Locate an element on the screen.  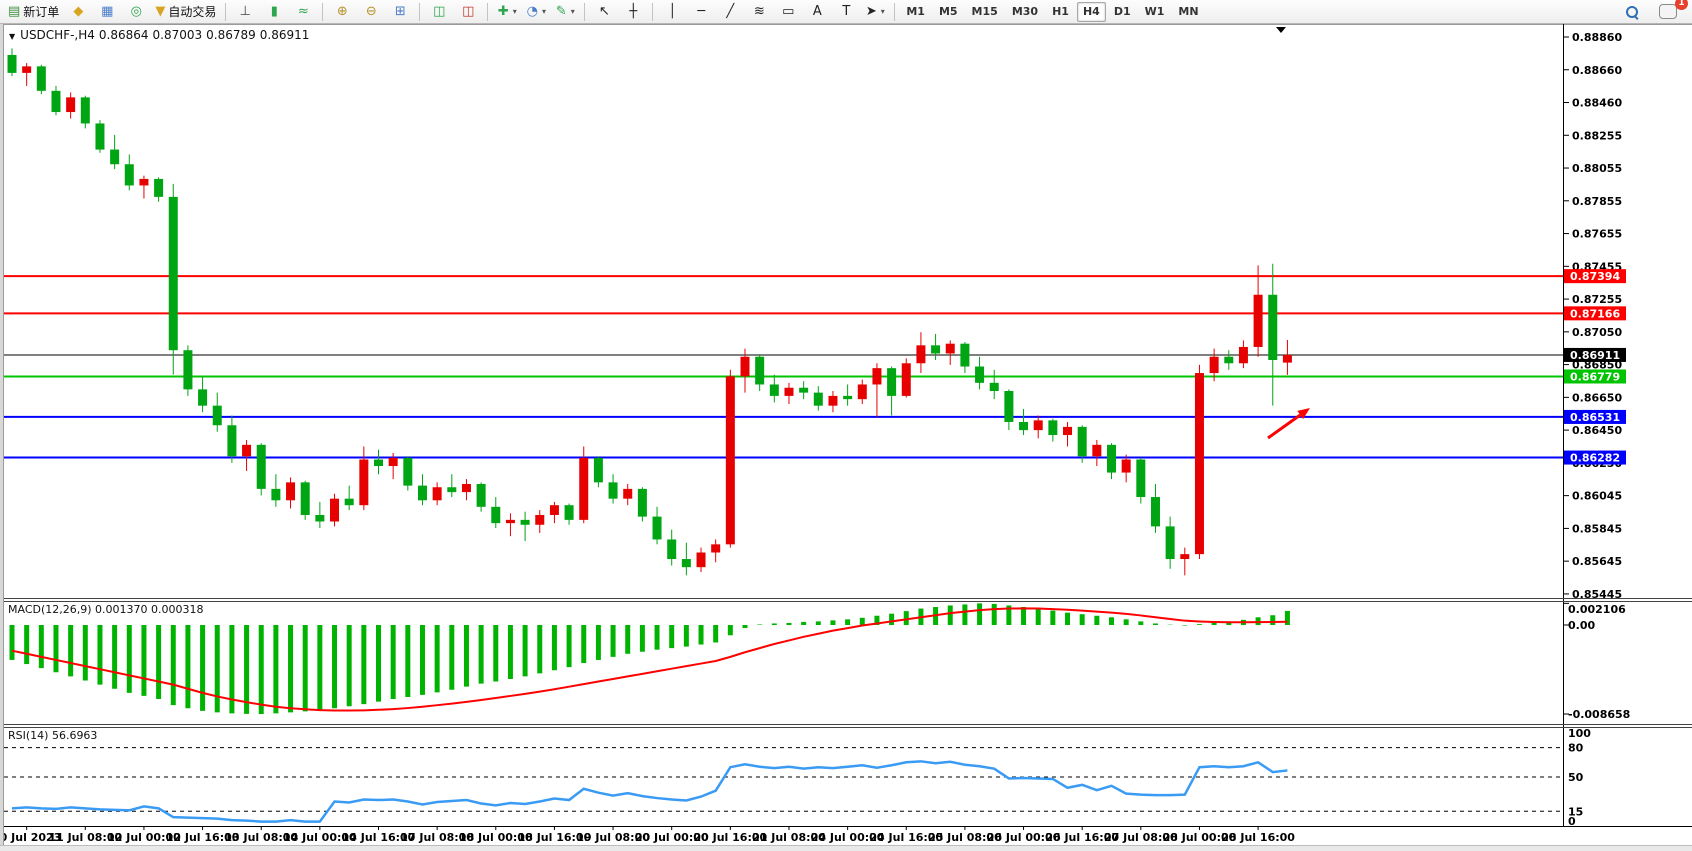
chart-candles-button: ▮ is located at coordinates (274, 12).